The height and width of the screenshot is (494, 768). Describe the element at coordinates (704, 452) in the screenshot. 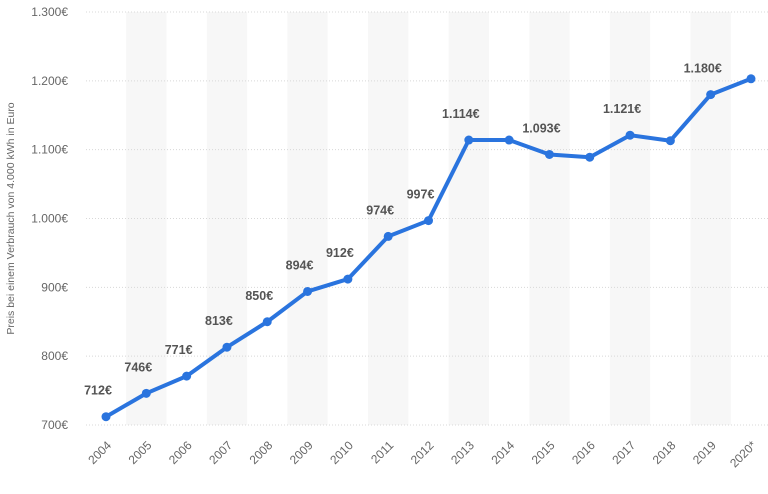

I see `x-tick-label: 2019` at that location.